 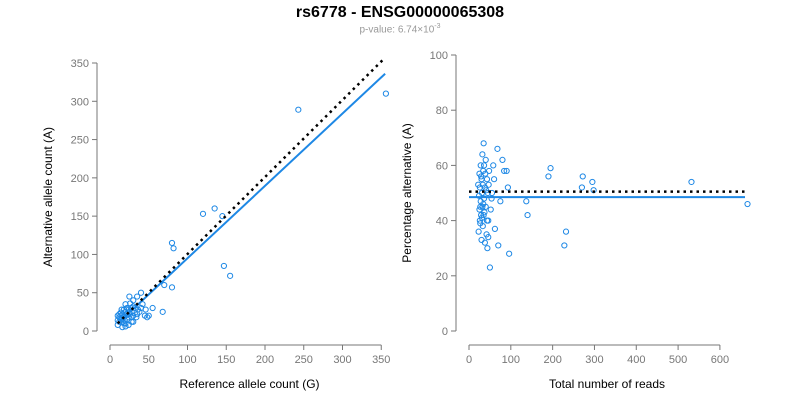 I want to click on right-x-tick-label: 500, so click(x=678, y=360).